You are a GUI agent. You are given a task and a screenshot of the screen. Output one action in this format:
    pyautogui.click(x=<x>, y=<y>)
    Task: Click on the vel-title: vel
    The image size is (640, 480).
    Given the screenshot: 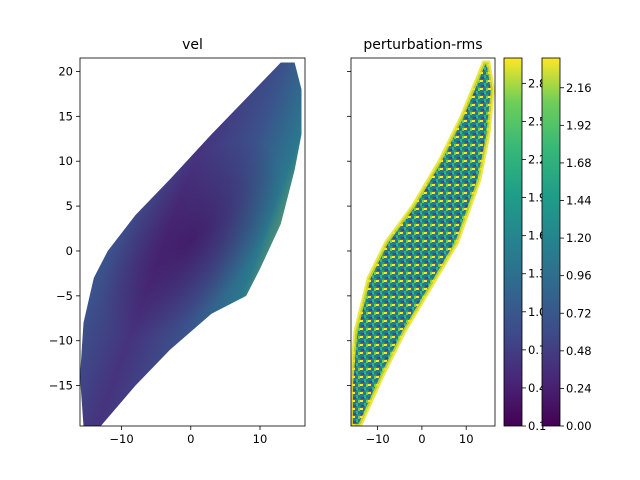 What is the action you would take?
    pyautogui.click(x=192, y=45)
    